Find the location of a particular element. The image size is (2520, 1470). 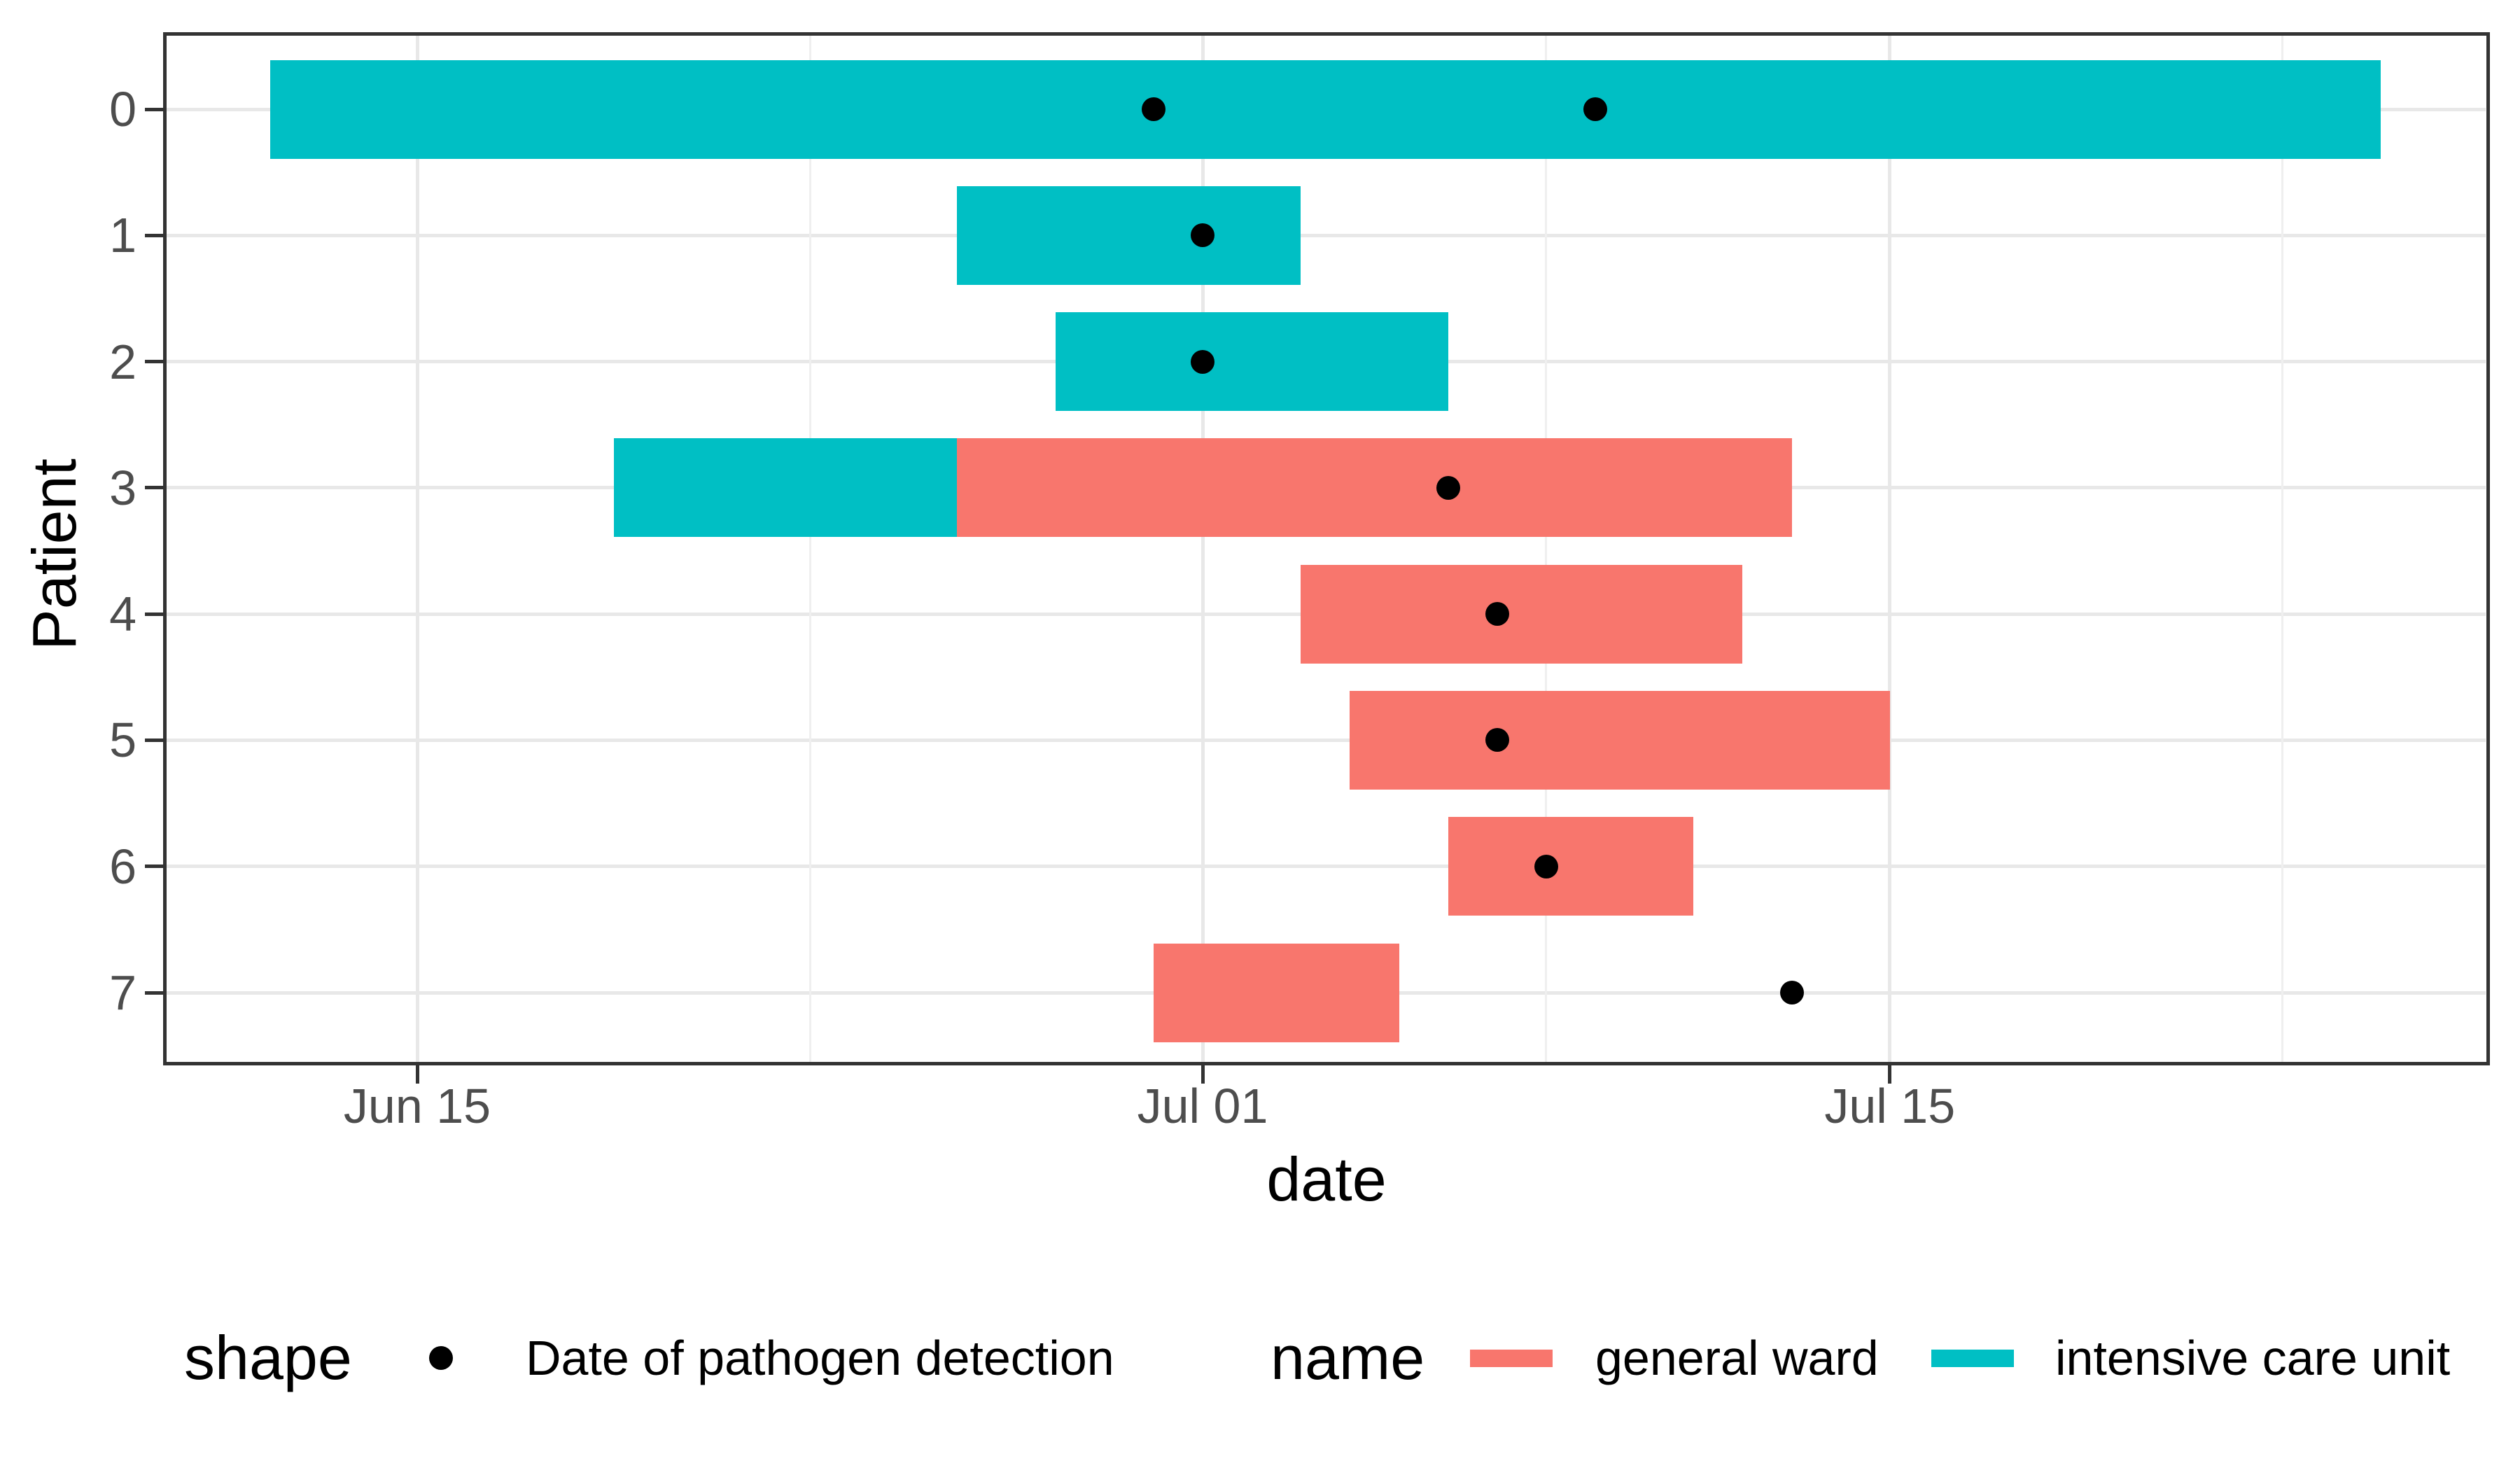

y-axis-tick-label: 2 is located at coordinates (122, 361).